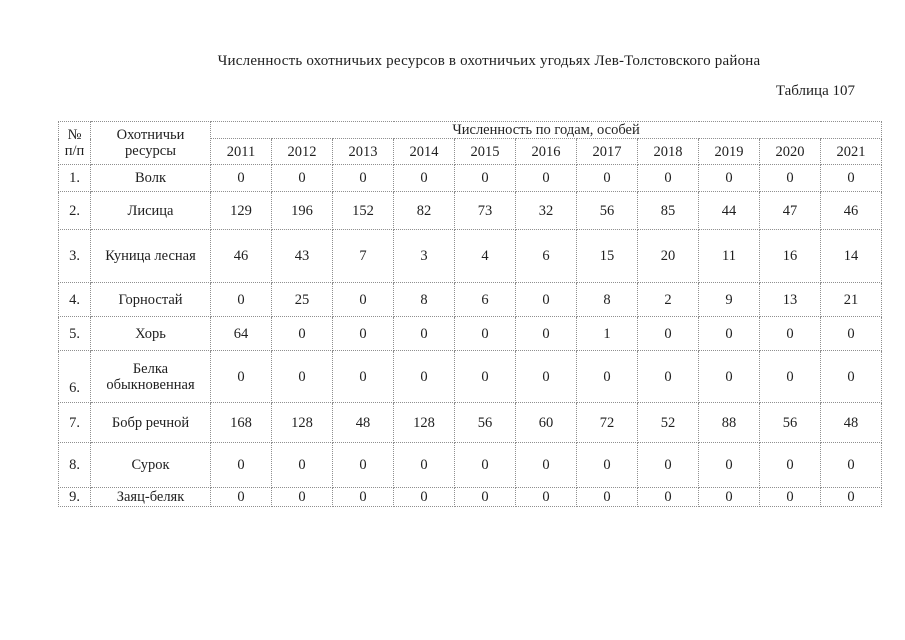  I want to click on col-header-resource: Охотничьи ресурсы, so click(150, 143).